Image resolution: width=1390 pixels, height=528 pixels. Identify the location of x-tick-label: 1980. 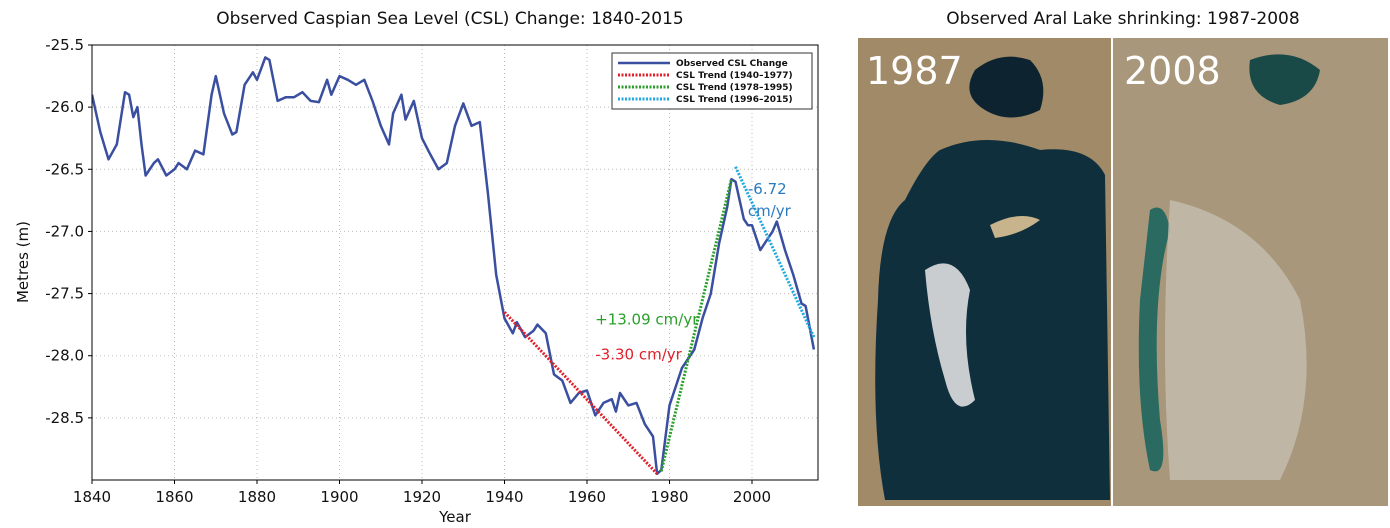
(669, 497).